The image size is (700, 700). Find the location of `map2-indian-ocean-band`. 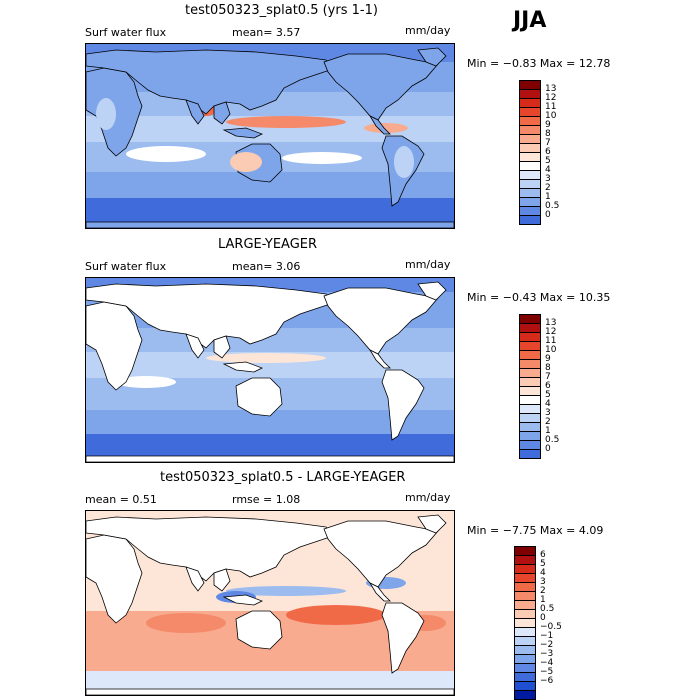

map2-indian-ocean-band is located at coordinates (146, 382).